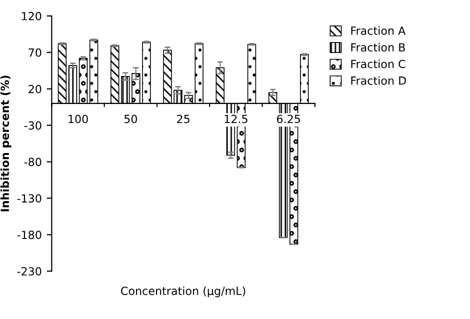 The height and width of the screenshot is (319, 470). Describe the element at coordinates (183, 119) in the screenshot. I see `x-tick-label: 25` at that location.